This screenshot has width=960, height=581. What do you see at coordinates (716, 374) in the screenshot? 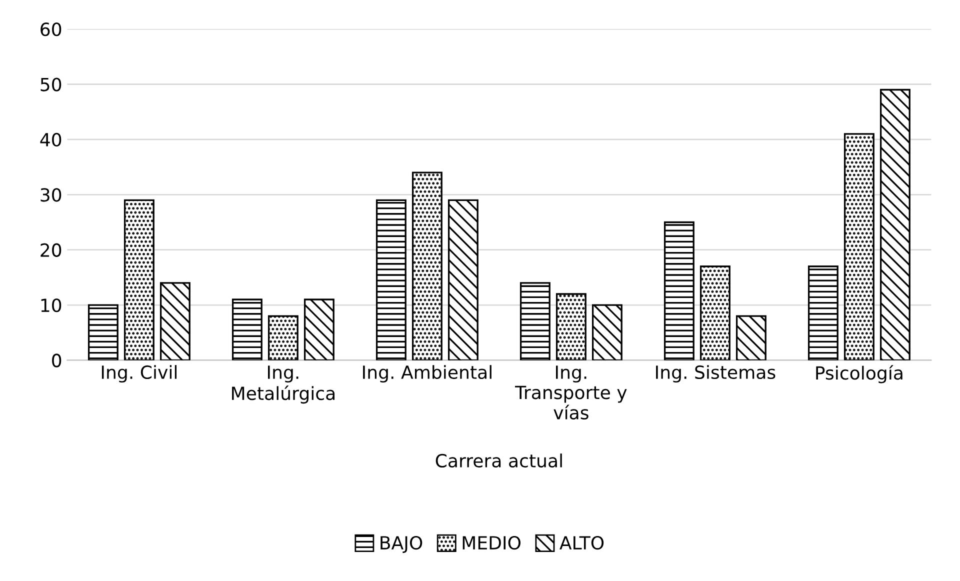
I see `x-tick-label: Ing. Sistemas` at bounding box center [716, 374].